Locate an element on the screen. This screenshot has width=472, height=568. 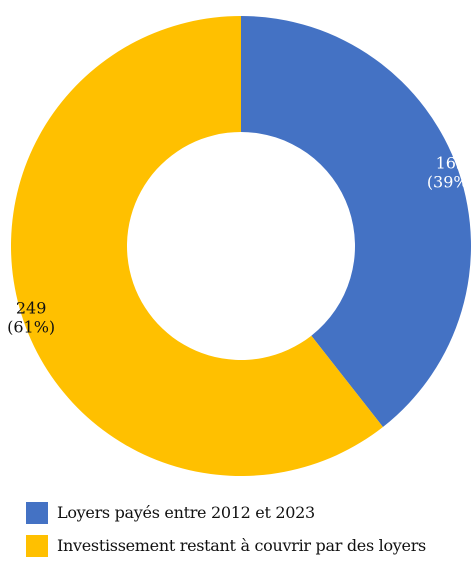
legend-swatch-investissement-restant is located at coordinates (37, 546).